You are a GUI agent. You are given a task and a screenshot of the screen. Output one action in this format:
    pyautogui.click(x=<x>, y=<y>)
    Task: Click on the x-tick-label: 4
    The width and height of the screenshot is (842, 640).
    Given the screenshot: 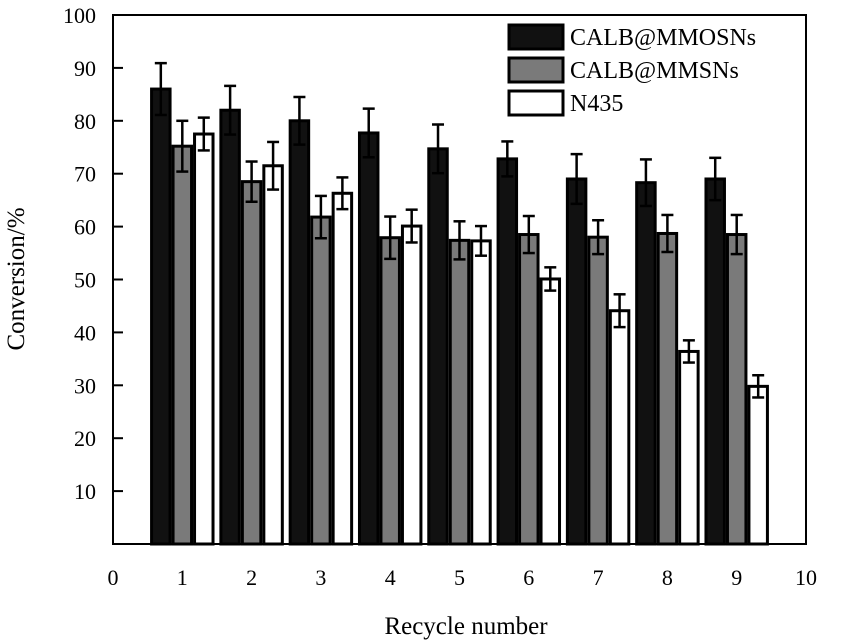 What is the action you would take?
    pyautogui.click(x=390, y=577)
    